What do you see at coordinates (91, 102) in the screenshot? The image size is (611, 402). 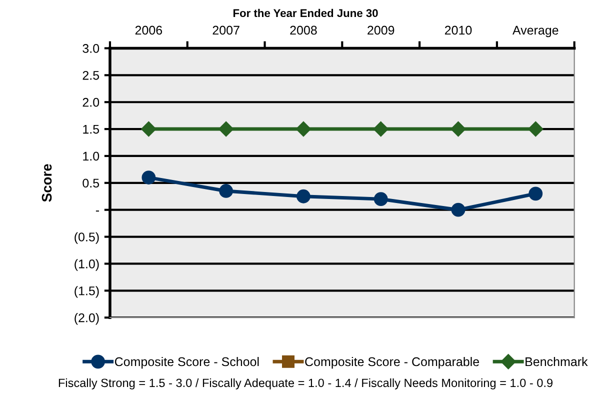 I see `y-tick-label: 2.0` at bounding box center [91, 102].